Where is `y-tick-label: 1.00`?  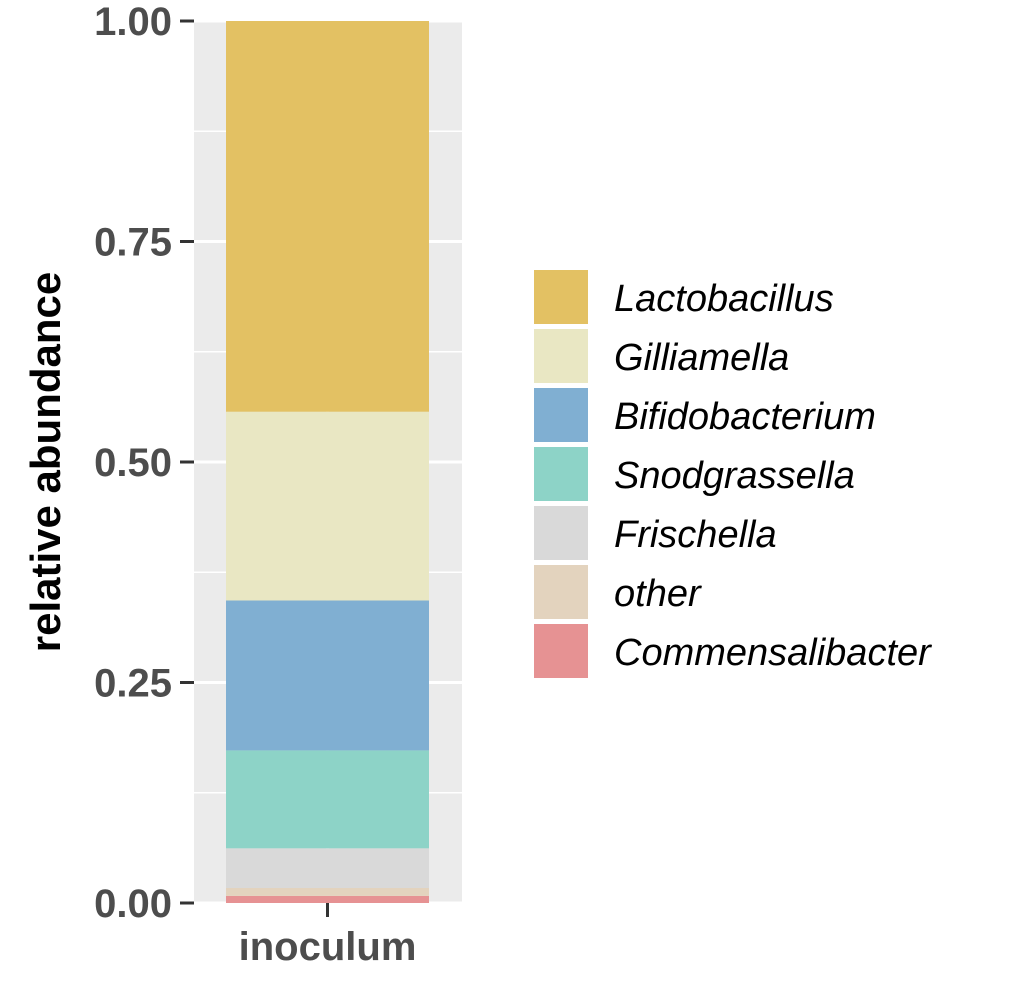 y-tick-label: 1.00 is located at coordinates (133, 22).